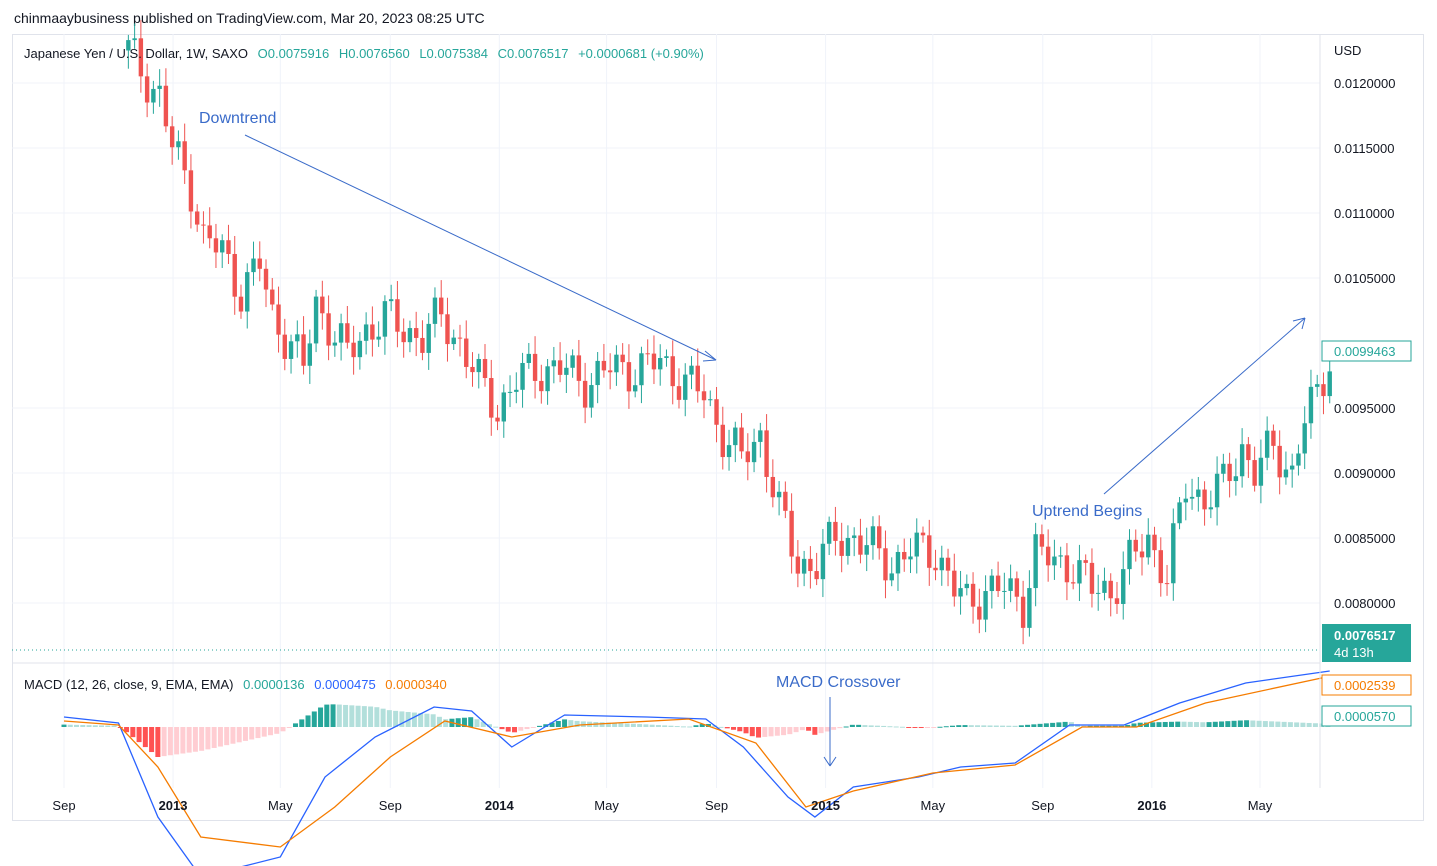  I want to click on macd-indicator-name: MACD (12, 26, close, 9, EMA, EMA), so click(129, 684).